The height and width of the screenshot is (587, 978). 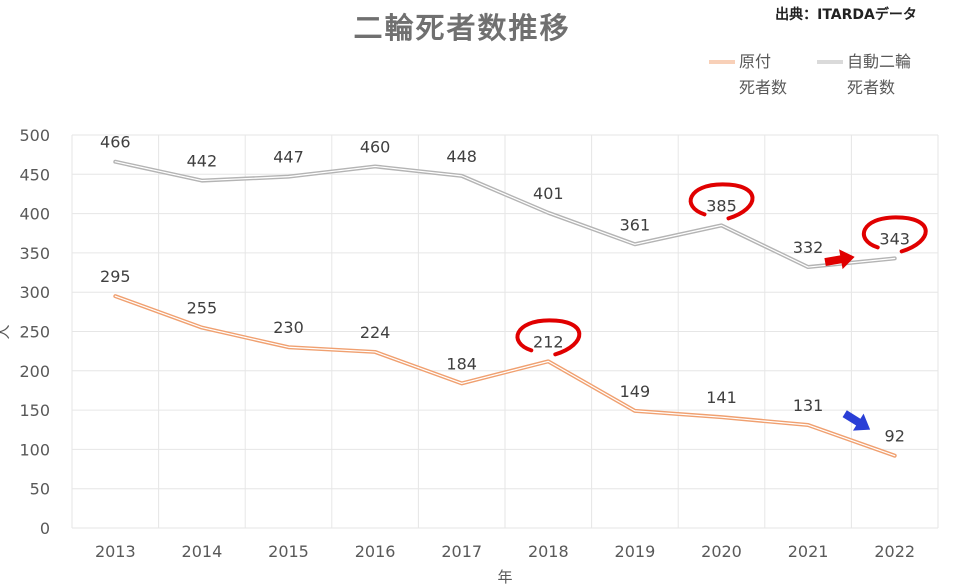 I want to click on legend-label-gentsuki: 原付, so click(x=755, y=61).